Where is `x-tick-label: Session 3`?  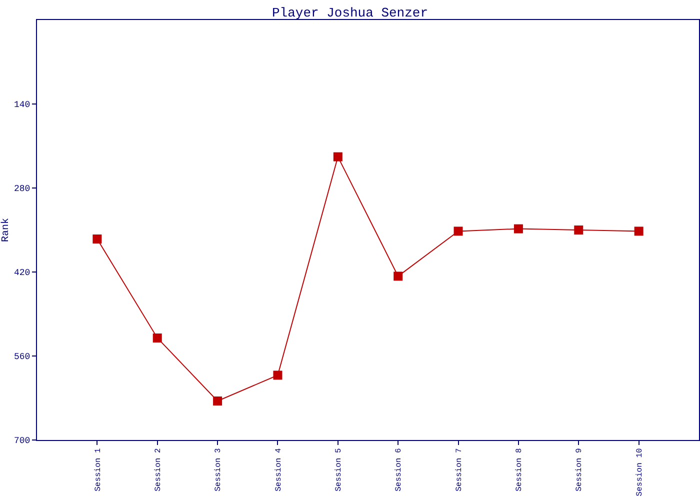
x-tick-label: Session 3 is located at coordinates (219, 470).